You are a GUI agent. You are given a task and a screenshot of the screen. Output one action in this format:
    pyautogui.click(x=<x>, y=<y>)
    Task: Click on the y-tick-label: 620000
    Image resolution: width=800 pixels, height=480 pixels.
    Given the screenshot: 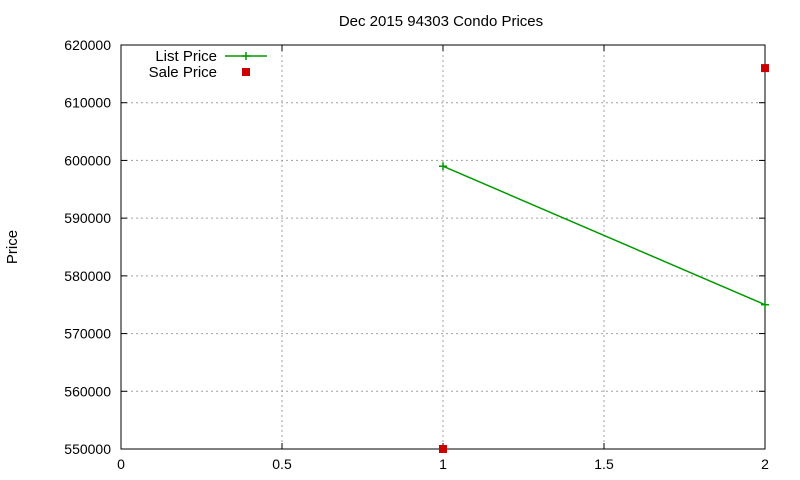 What is the action you would take?
    pyautogui.click(x=87, y=45)
    